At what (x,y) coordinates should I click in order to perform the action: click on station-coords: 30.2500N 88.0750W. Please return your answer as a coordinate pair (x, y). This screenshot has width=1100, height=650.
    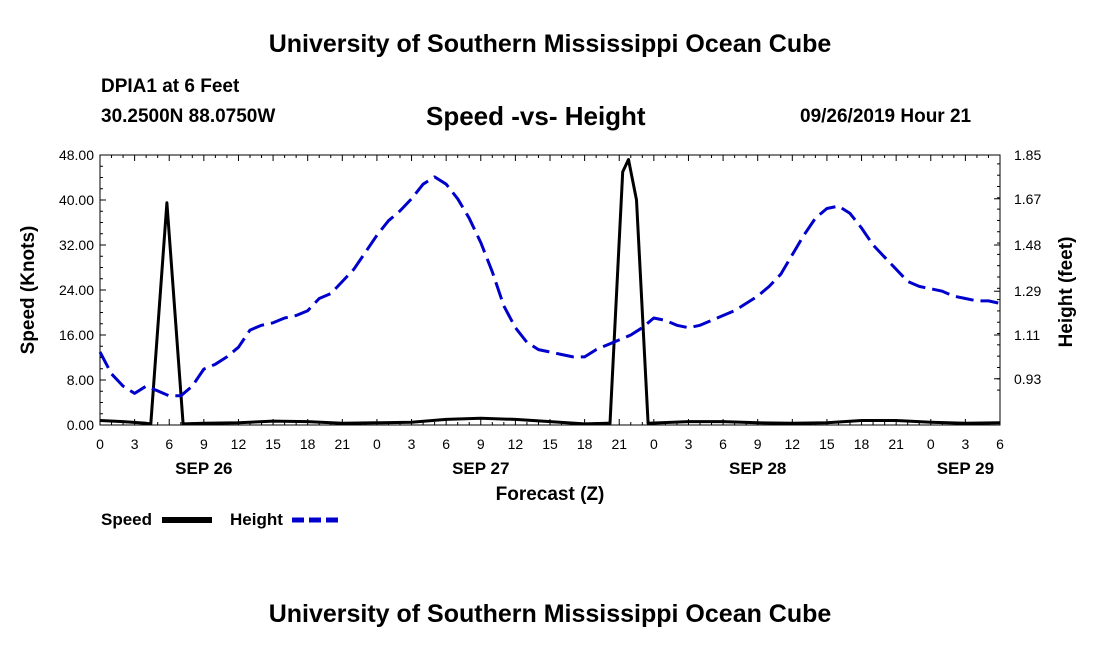
    Looking at the image, I should click on (188, 116).